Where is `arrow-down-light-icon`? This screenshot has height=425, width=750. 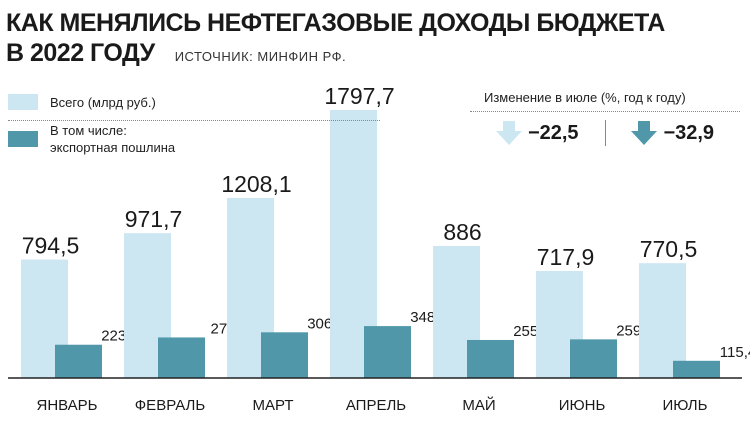
arrow-down-light-icon is located at coordinates (508, 133).